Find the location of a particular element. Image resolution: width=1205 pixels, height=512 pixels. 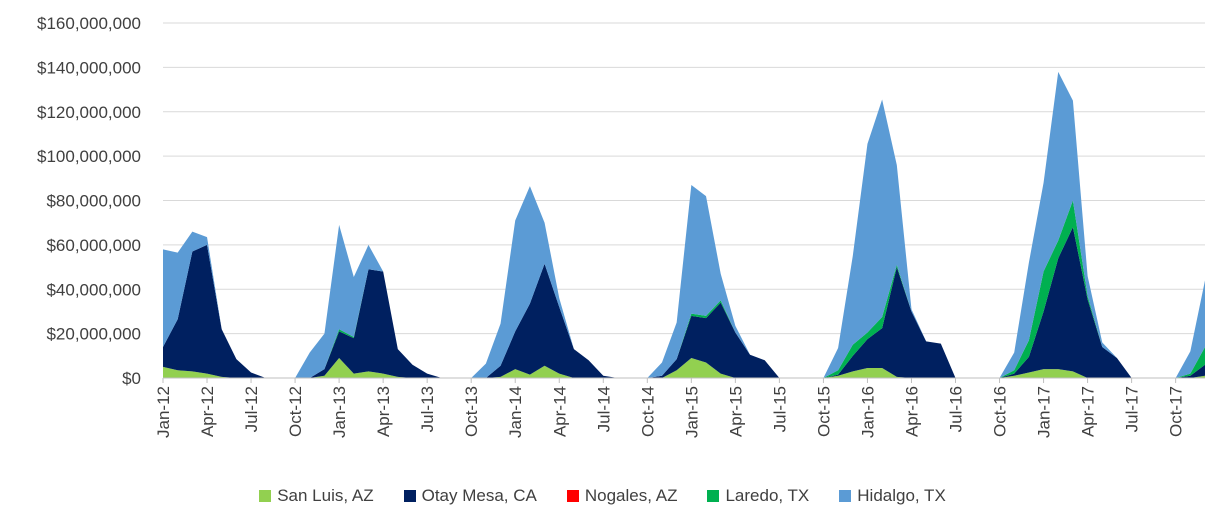

legend-label: San Luis, AZ is located at coordinates (325, 495).